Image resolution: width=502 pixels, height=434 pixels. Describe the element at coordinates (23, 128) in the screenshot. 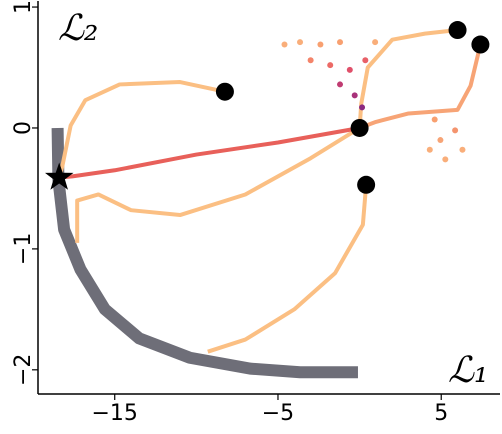

I see `y-tick-label: 0` at that location.